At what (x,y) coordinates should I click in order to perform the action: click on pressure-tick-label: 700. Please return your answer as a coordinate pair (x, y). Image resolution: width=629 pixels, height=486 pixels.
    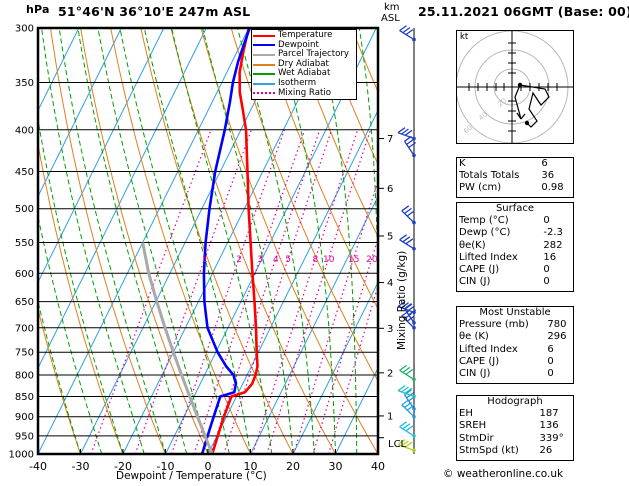
    Looking at the image, I should click on (24, 328).